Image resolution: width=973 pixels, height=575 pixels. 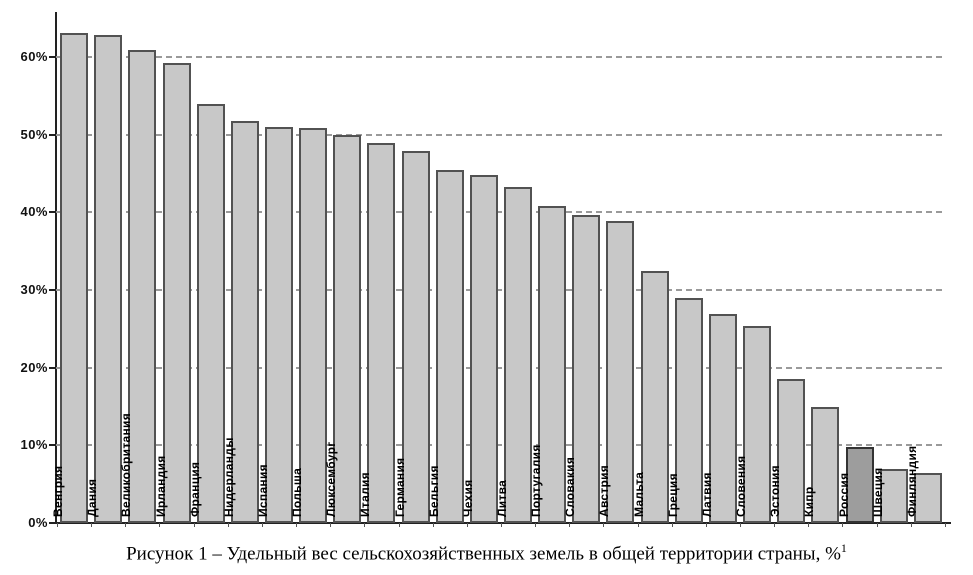 What do you see at coordinates (433, 491) in the screenshot?
I see `bar-label-Бельгия: Бельгия` at bounding box center [433, 491].